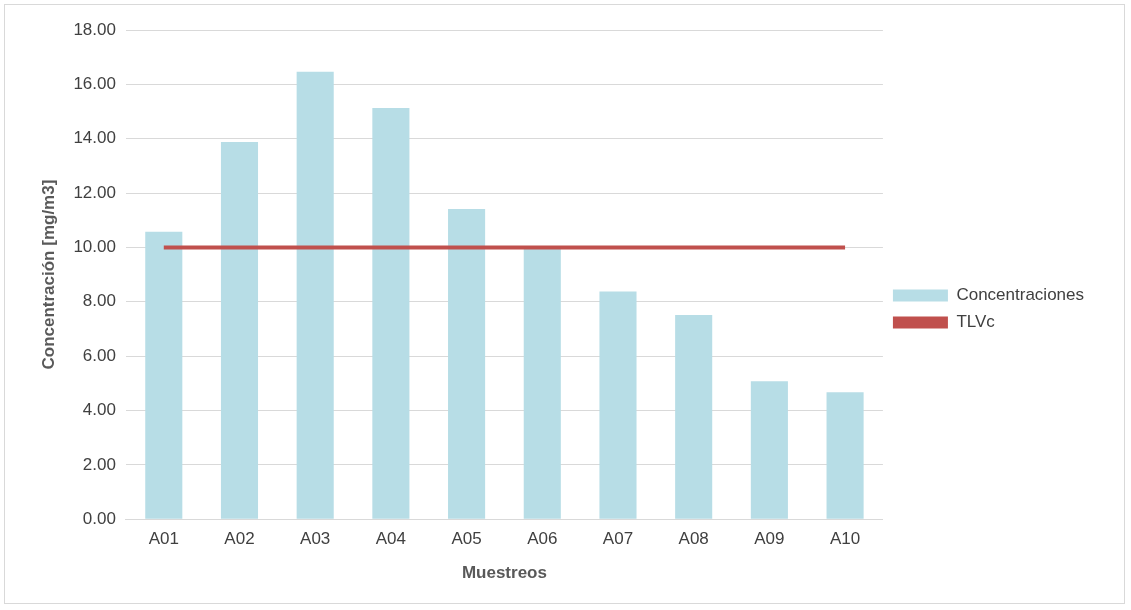 This screenshot has width=1131, height=610. I want to click on y-tick-label: 8.00, so click(99, 301).